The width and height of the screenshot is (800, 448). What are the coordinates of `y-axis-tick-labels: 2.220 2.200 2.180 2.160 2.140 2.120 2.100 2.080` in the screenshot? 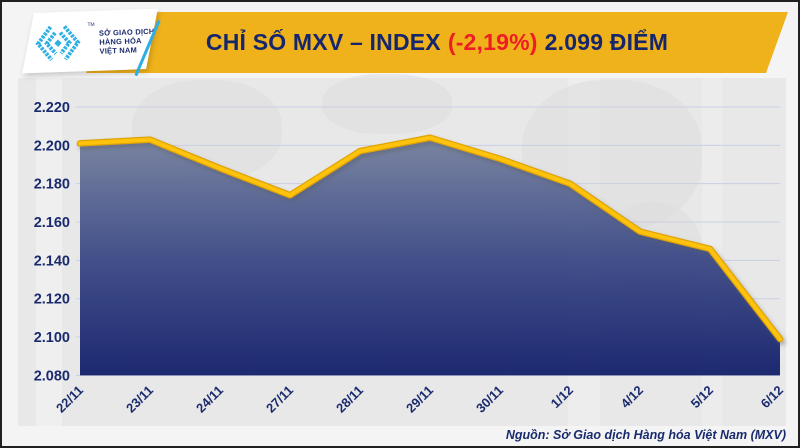 It's located at (52, 242).